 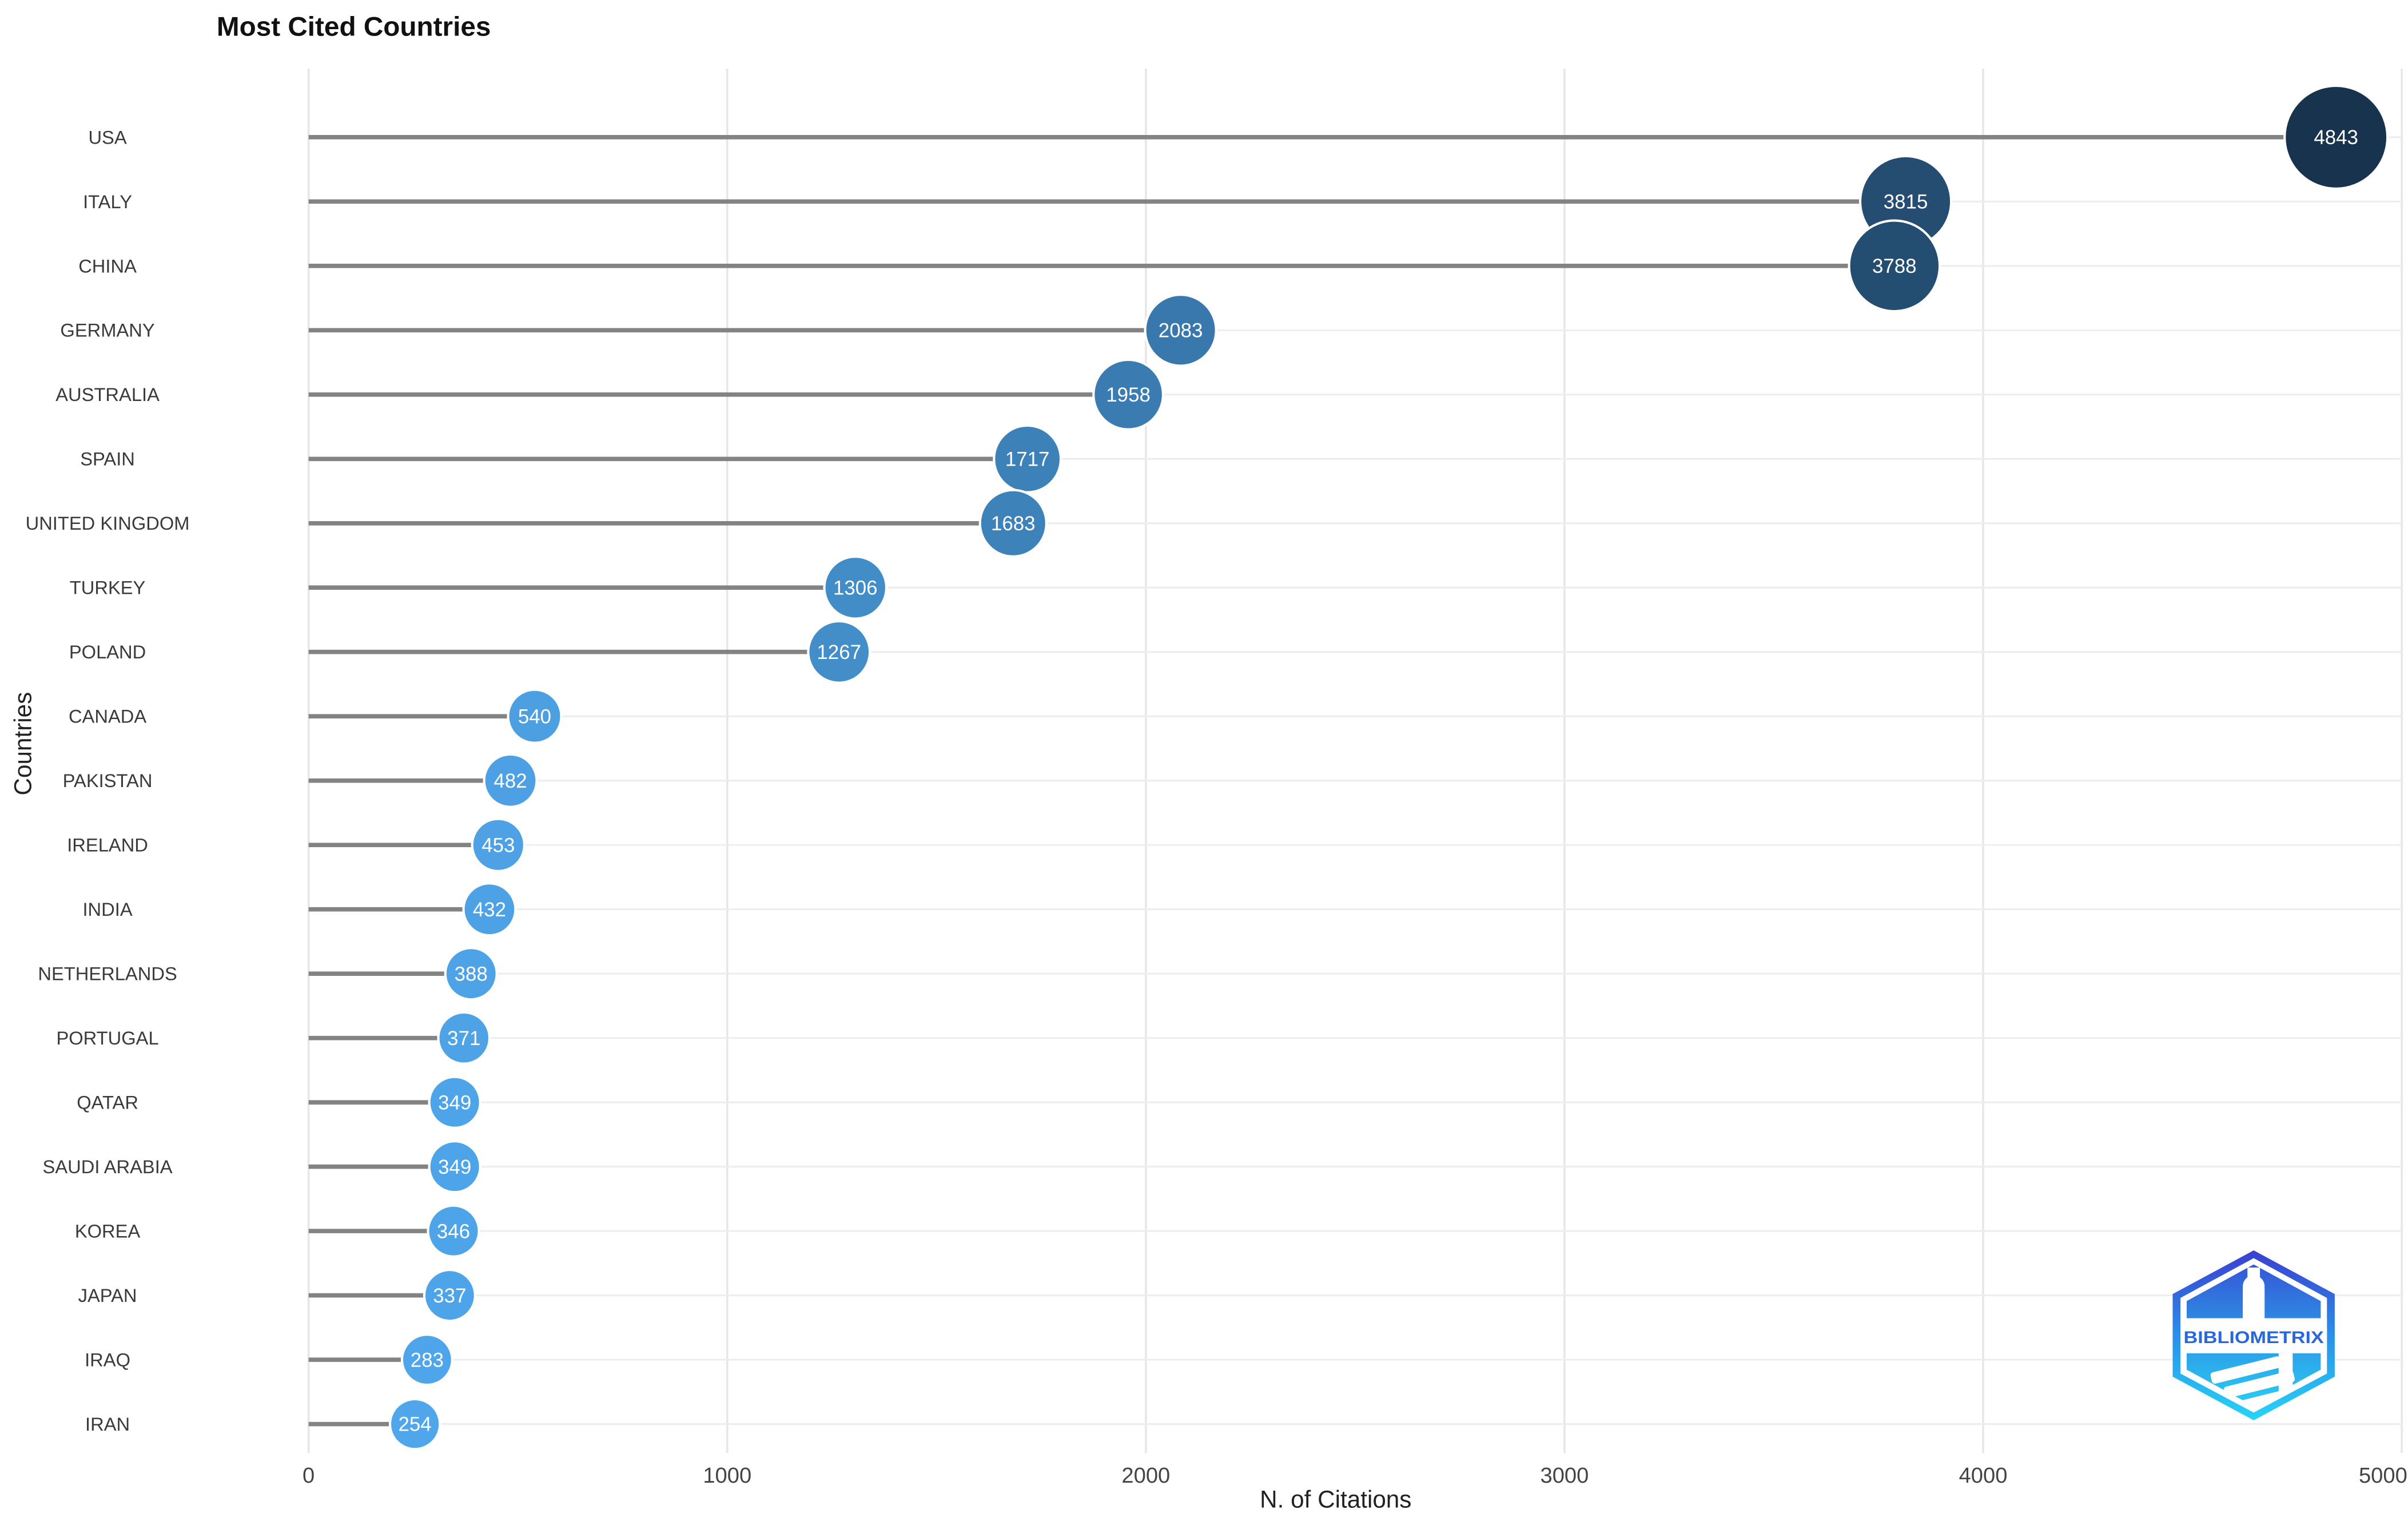 I want to click on lollipop-row: 349 SAUDI ARABIA, so click(x=1222, y=1166).